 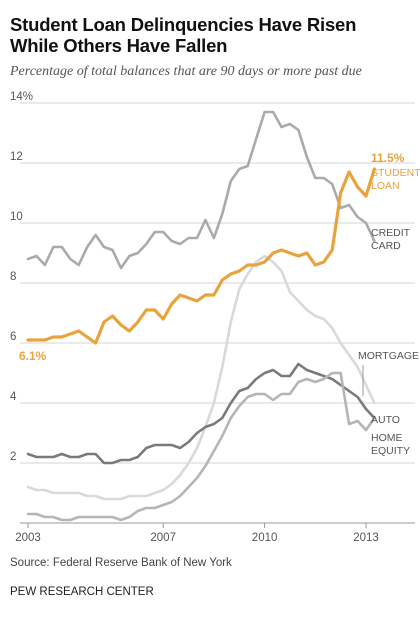 I want to click on x-tick-label-2003: 2003, so click(x=28, y=538).